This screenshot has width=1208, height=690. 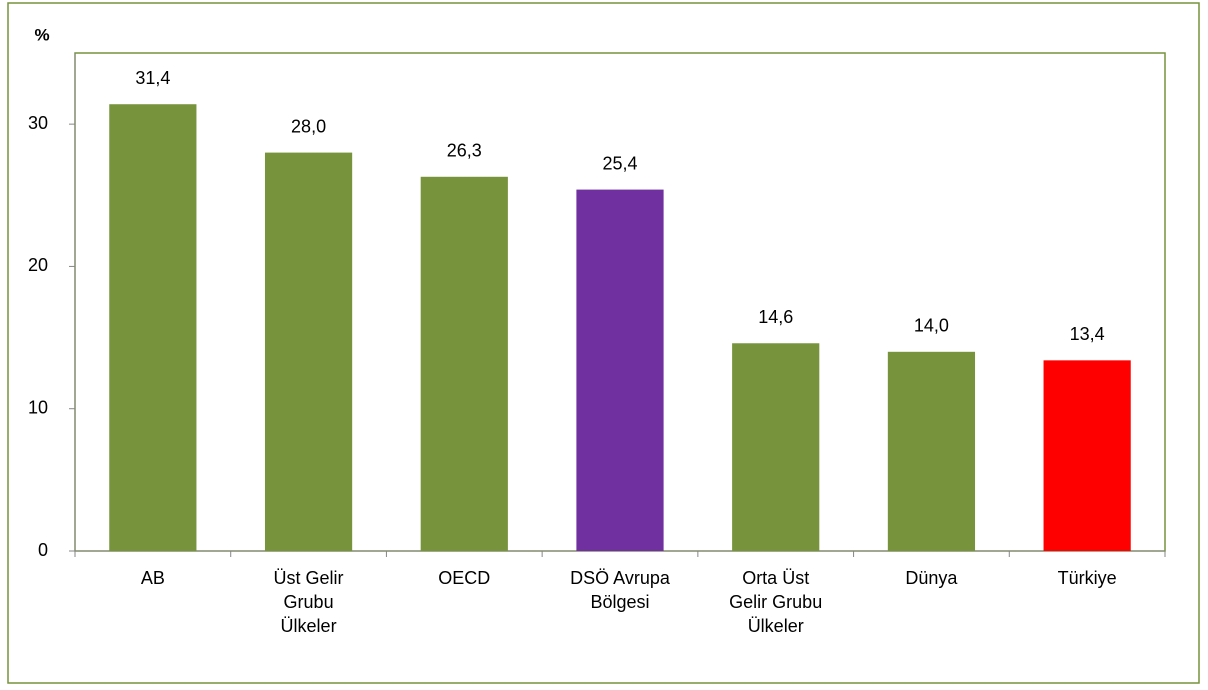 What do you see at coordinates (308, 126) in the screenshot?
I see `value-label: 28,0` at bounding box center [308, 126].